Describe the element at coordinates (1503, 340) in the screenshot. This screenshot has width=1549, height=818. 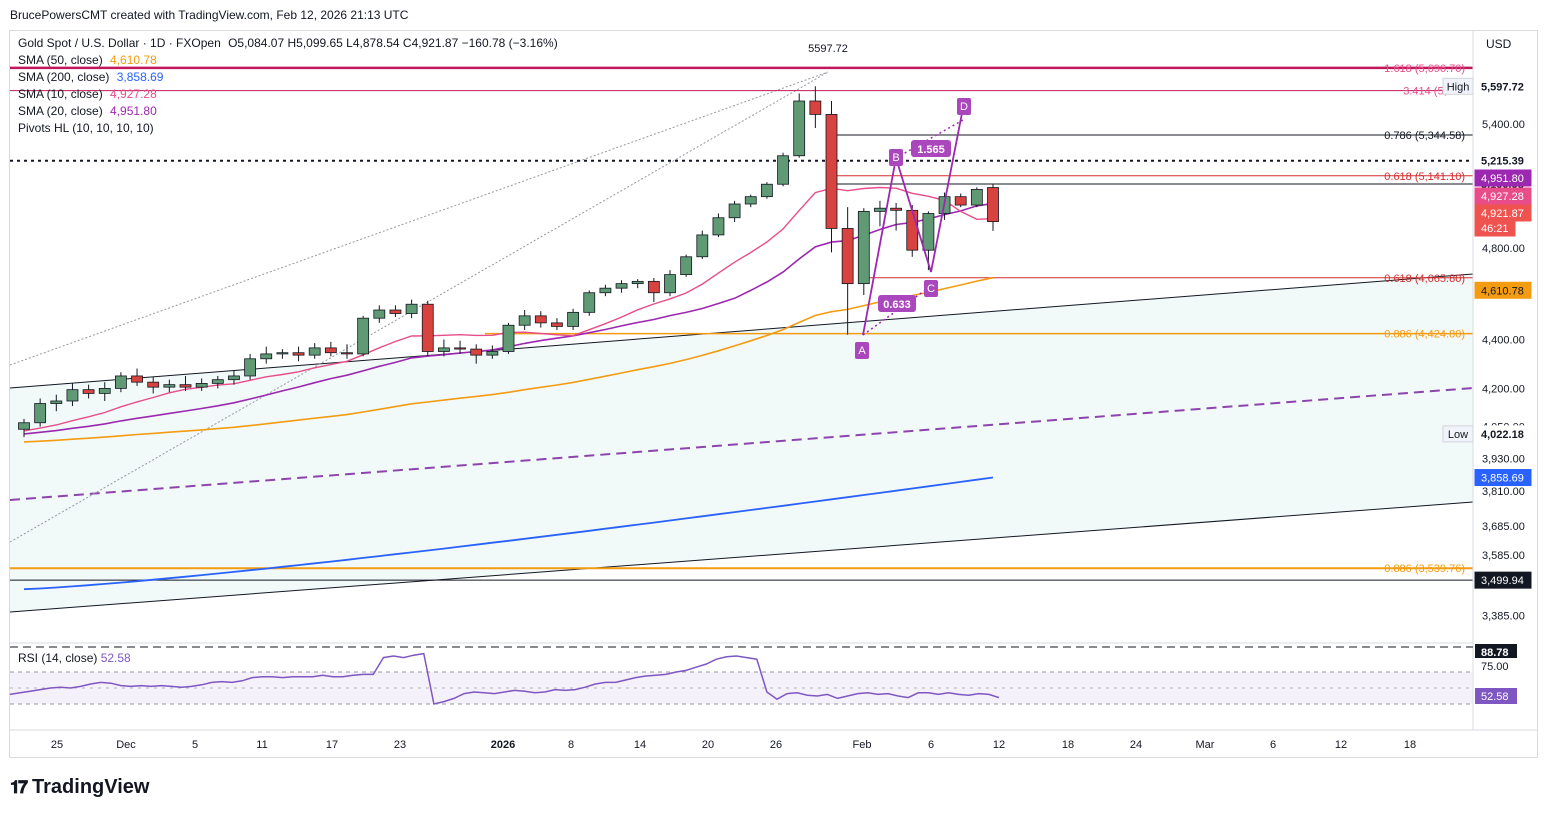
I see `y-tick-label: 4,400.00` at that location.